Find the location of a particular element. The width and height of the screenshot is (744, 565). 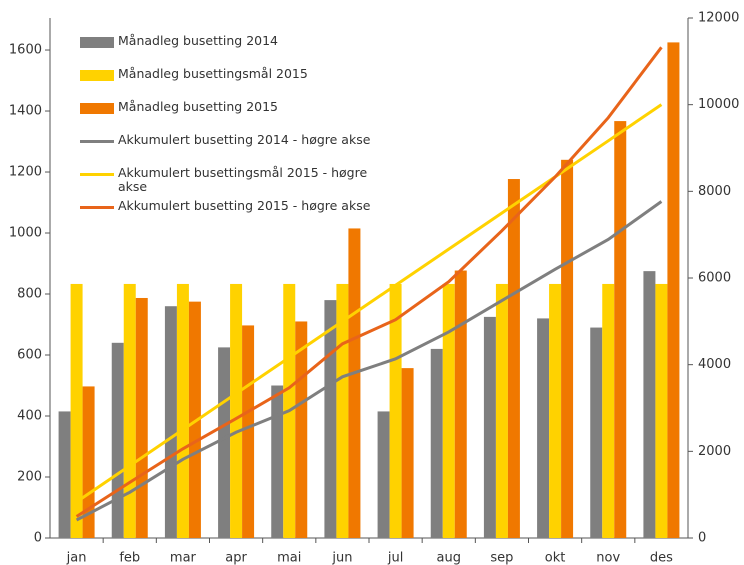

x-tick-label: apr is located at coordinates (236, 558).